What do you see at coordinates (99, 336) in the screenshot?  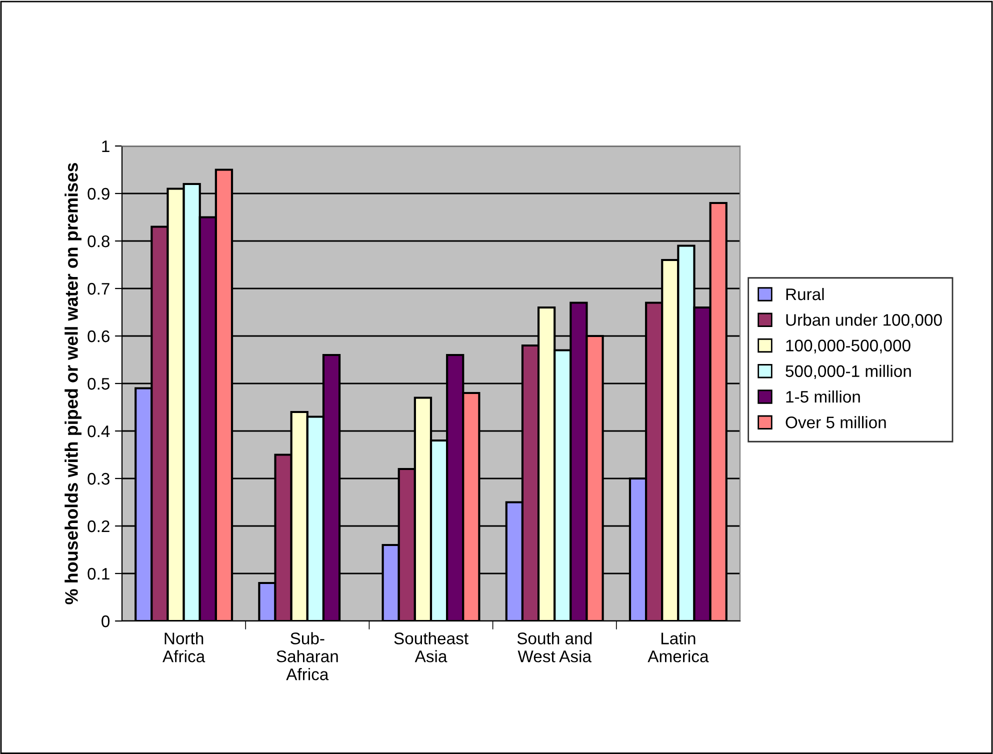 I see `y-tick-label: 0.6` at bounding box center [99, 336].